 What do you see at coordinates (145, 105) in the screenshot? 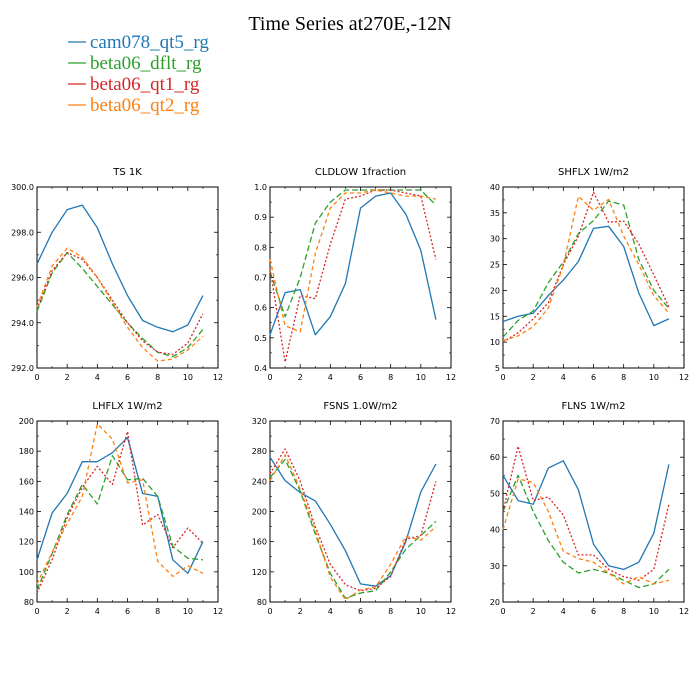
I see `legend-label-beta06_qt2_rg: beta06_qt2_rg` at bounding box center [145, 105].